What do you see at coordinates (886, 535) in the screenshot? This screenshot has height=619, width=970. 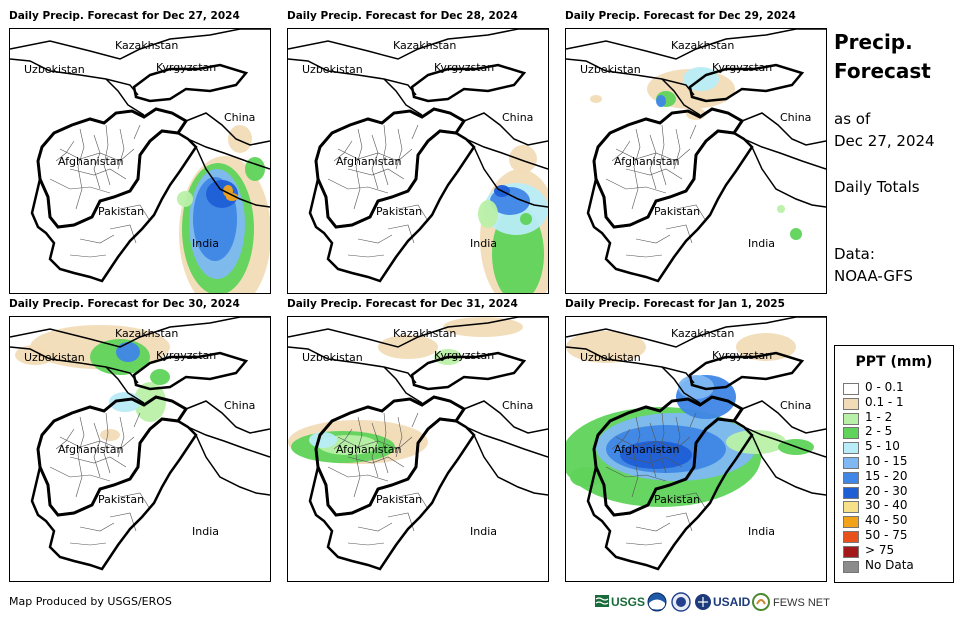 I see `legend-label: 50 - 75` at bounding box center [886, 535].